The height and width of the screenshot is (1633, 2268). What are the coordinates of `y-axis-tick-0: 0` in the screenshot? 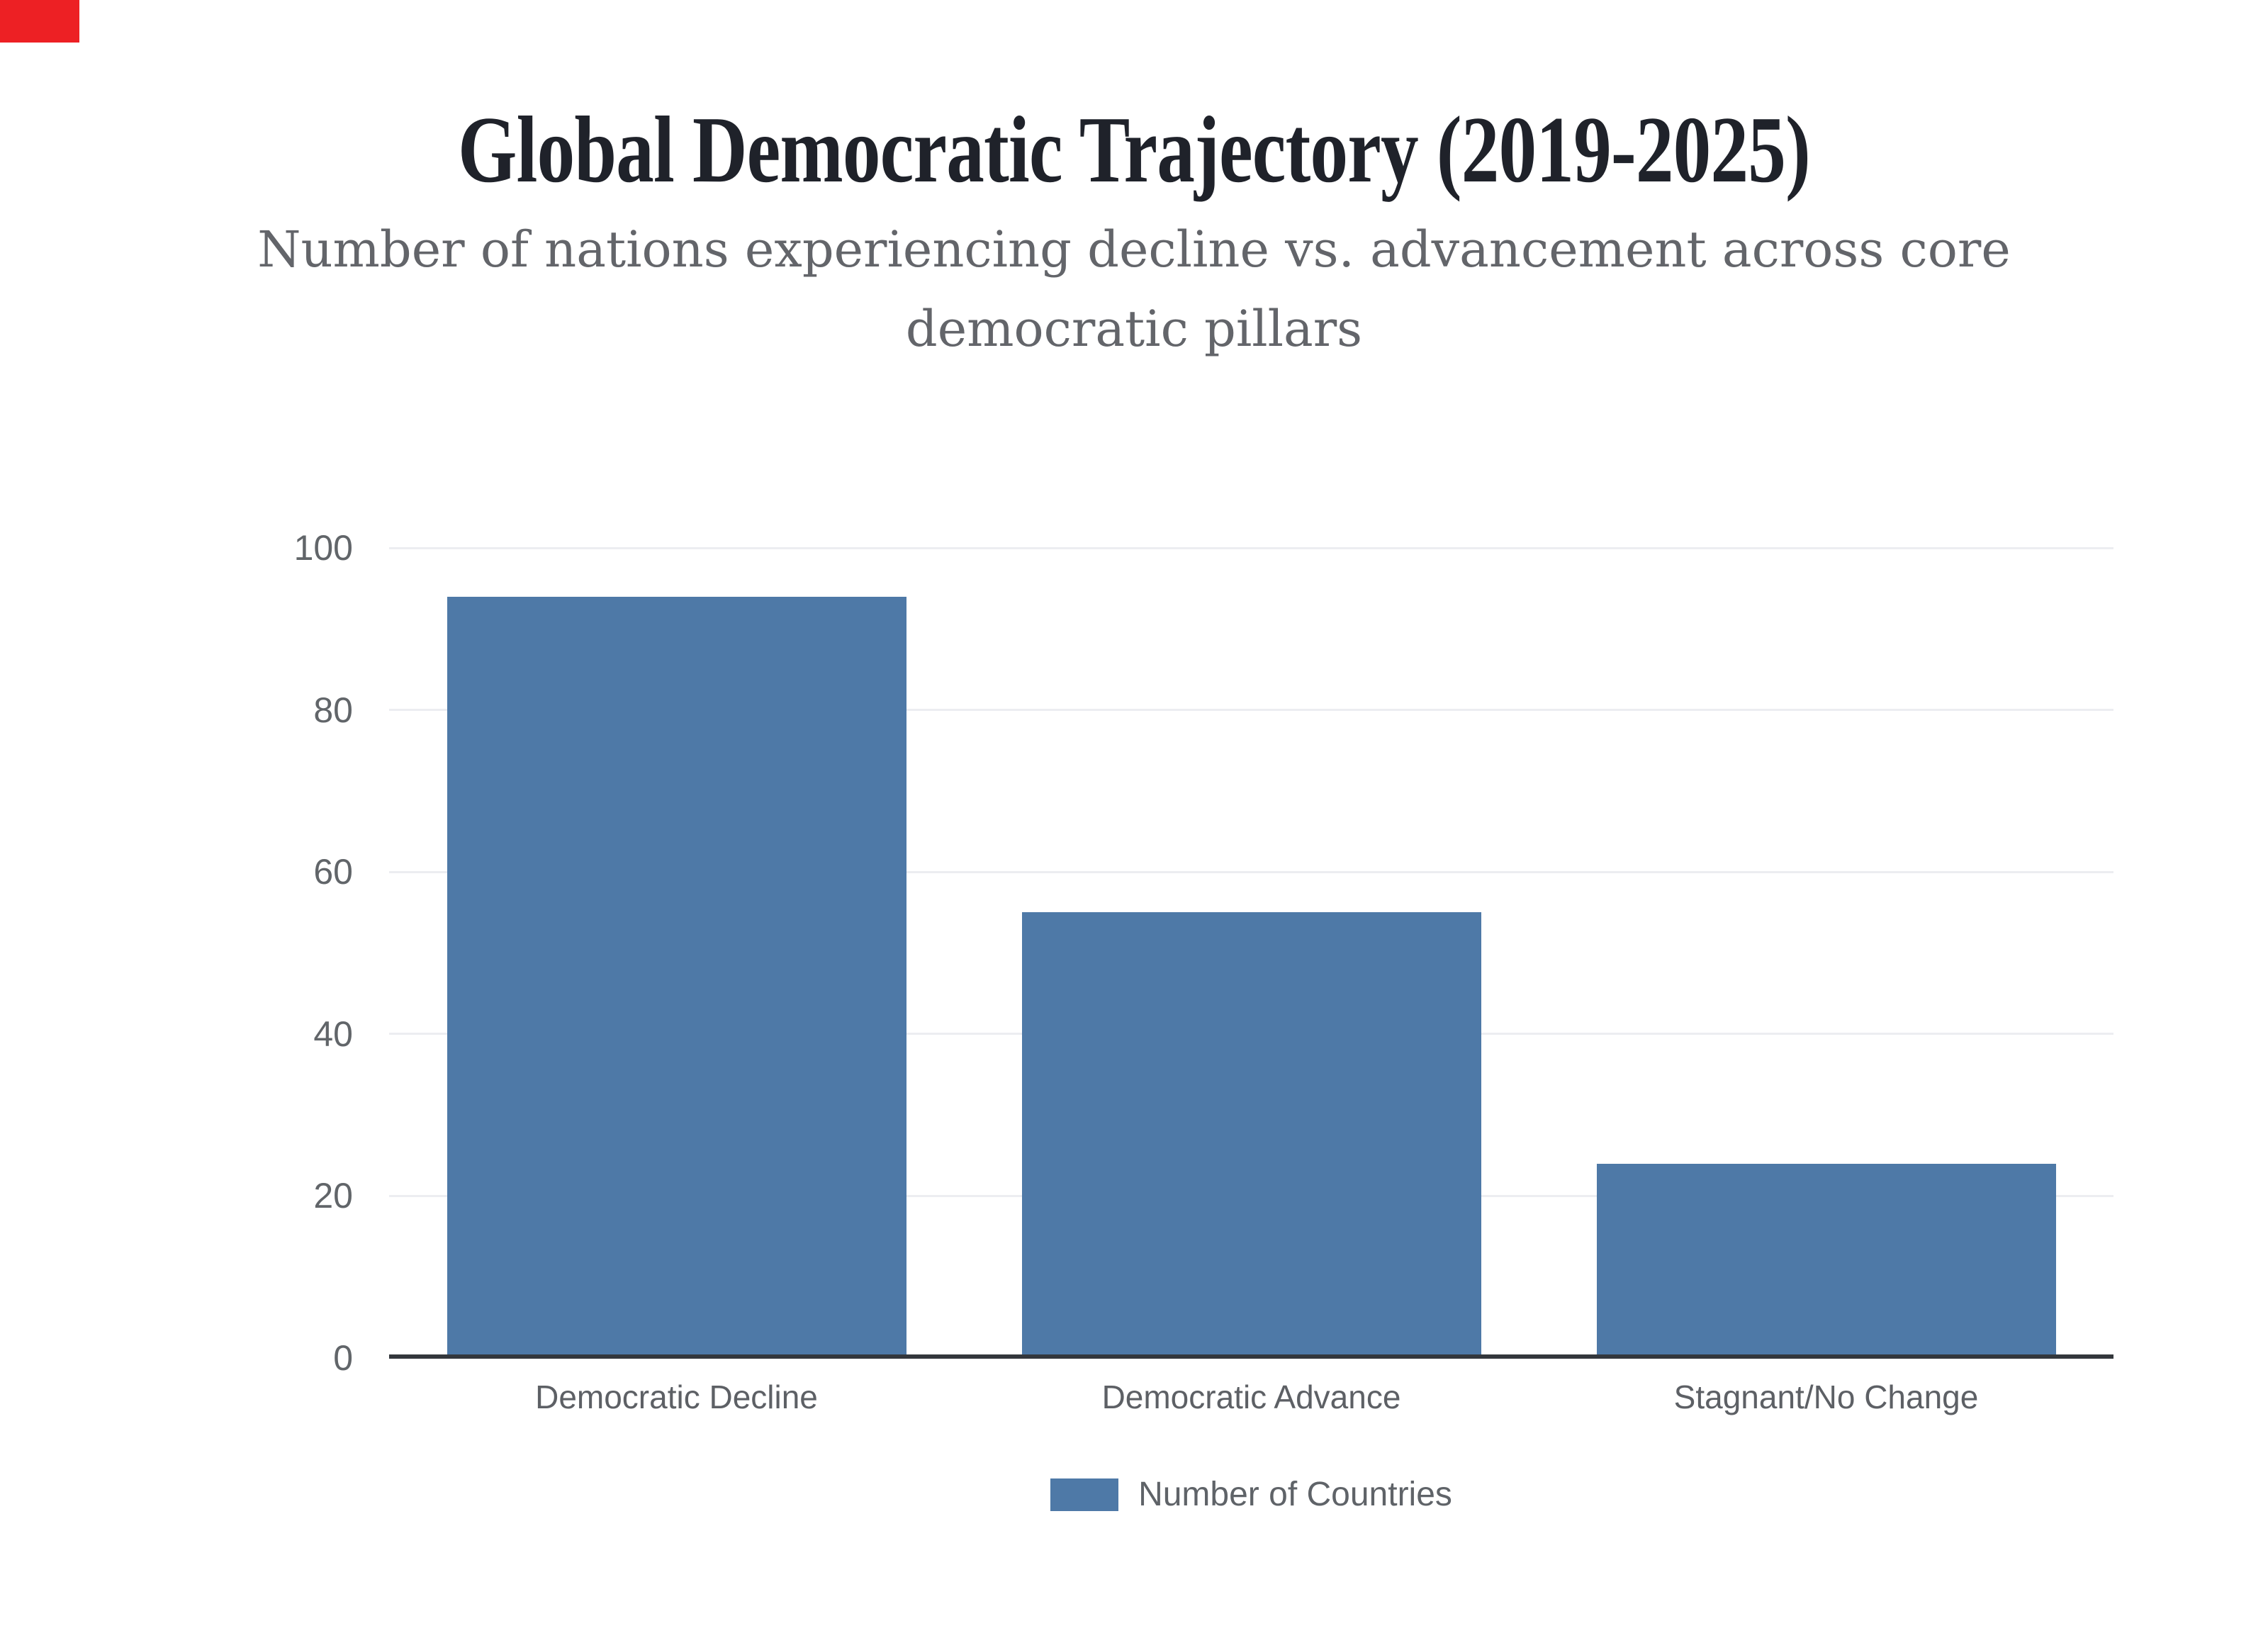 It's located at (343, 1358).